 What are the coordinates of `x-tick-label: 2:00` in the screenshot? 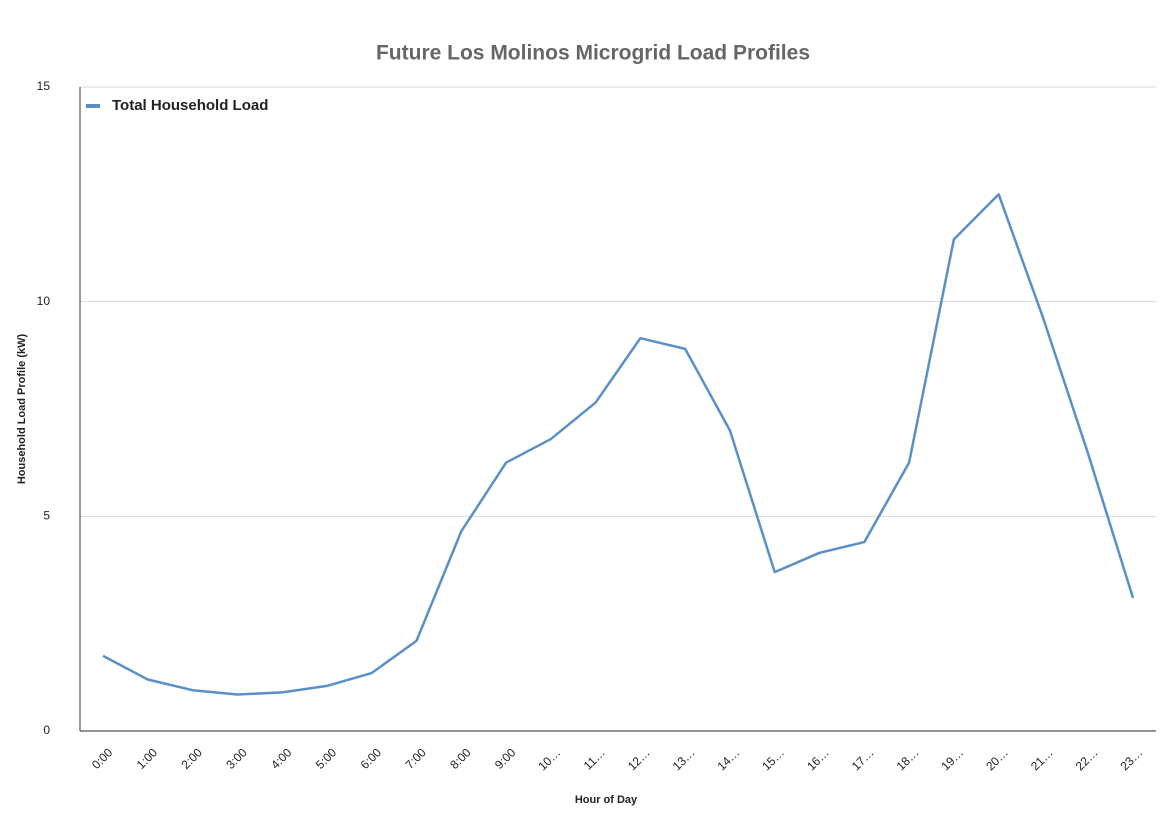 It's located at (192, 758).